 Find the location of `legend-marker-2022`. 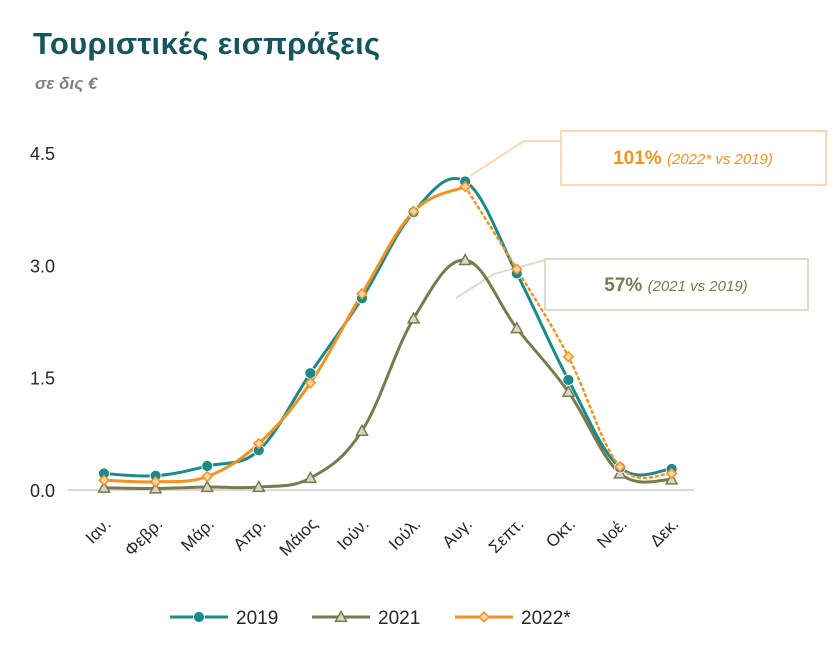

legend-marker-2022 is located at coordinates (484, 617).